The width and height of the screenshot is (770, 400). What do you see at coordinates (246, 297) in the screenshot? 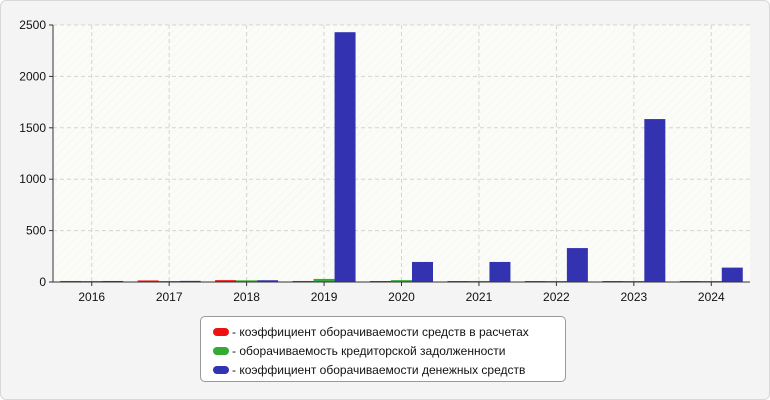
I see `x-tick-label: 2018` at bounding box center [246, 297].